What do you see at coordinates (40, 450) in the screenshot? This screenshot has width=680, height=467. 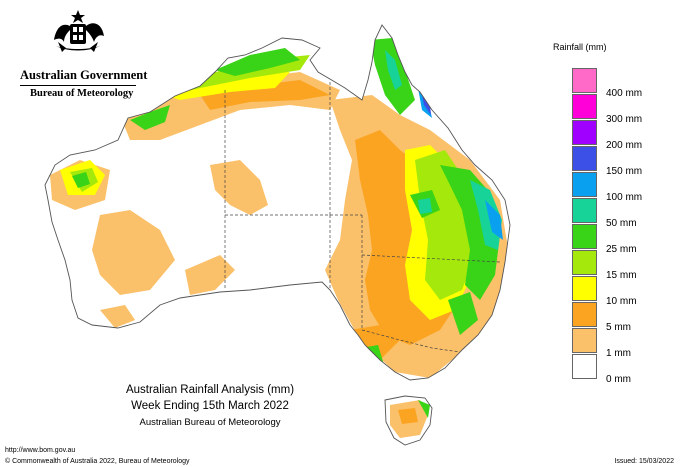 I see `website-link: http://www.bom.gov.au` at bounding box center [40, 450].